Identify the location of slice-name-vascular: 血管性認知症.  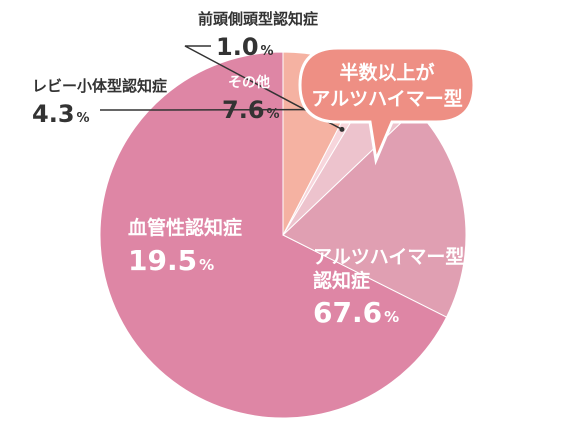
(185, 227).